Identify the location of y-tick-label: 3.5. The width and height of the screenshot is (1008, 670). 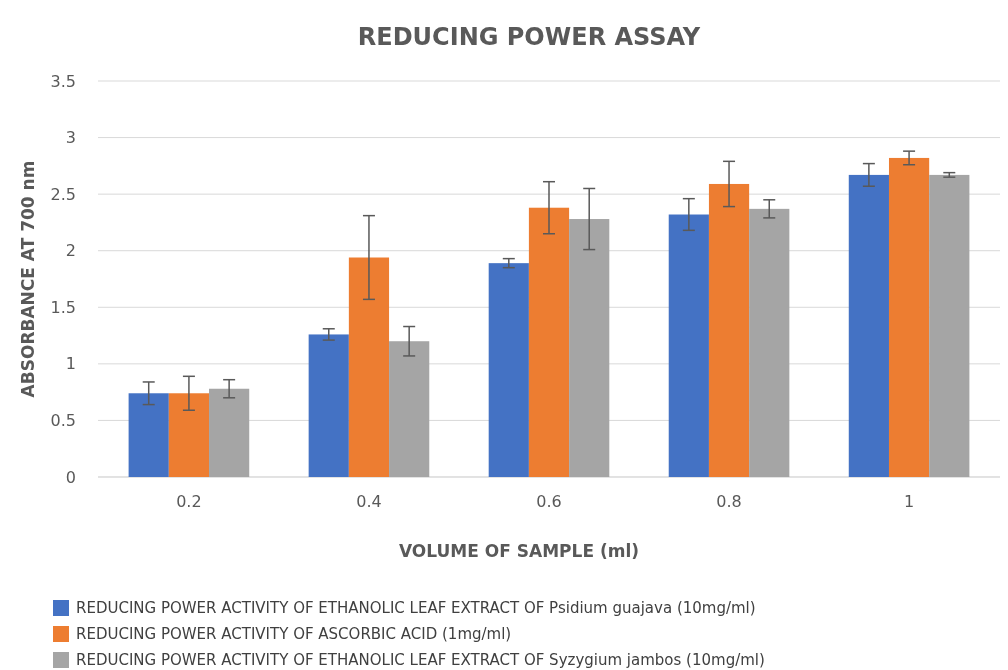
(63, 81).